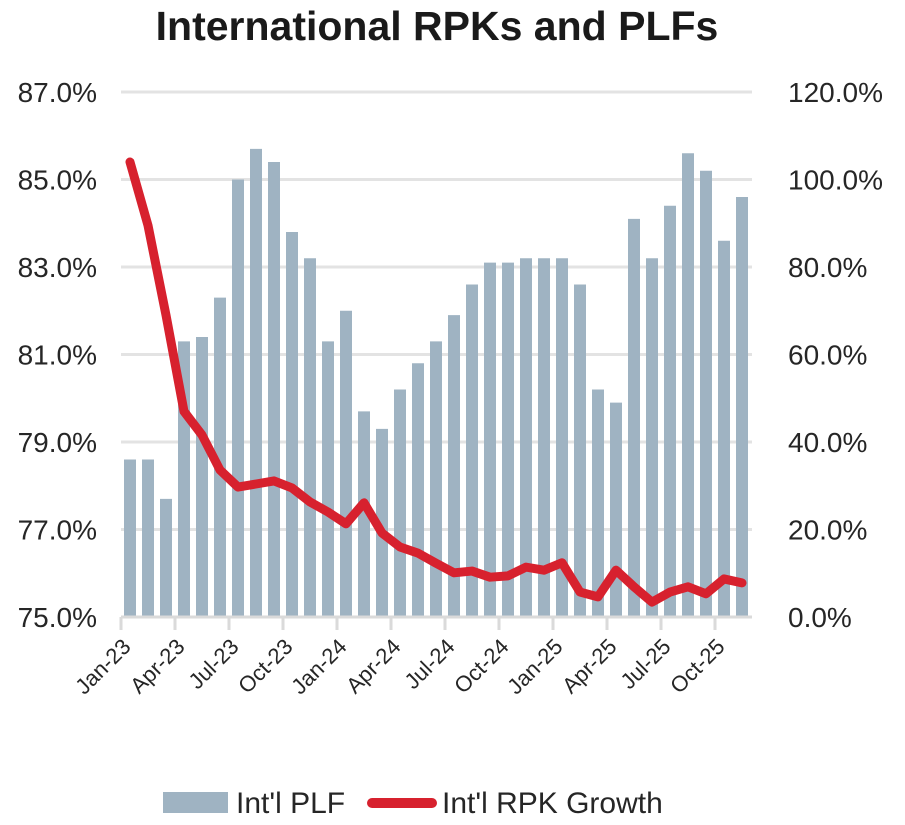  Describe the element at coordinates (481, 666) in the screenshot. I see `x-tick-label: Oct-24` at that location.